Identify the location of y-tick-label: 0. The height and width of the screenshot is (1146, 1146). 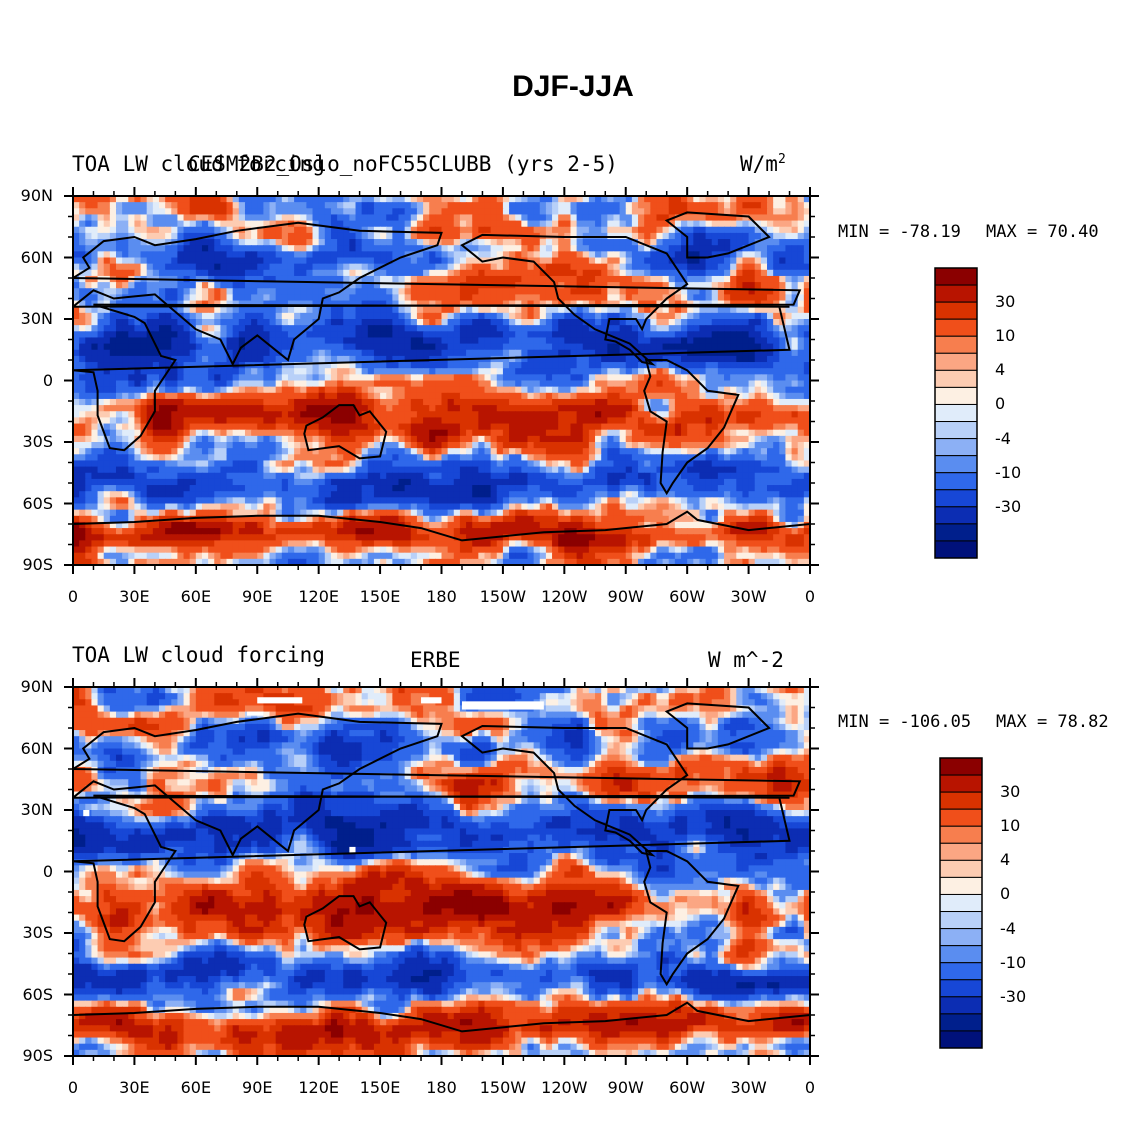
(47, 380).